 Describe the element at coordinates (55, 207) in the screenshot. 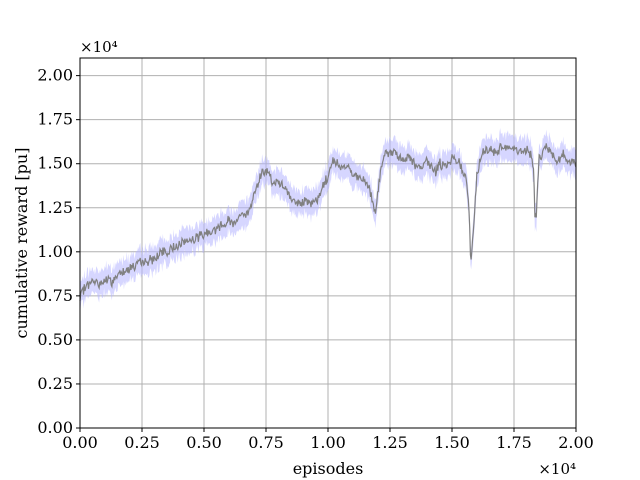

I see `y-tick-label: 1.25` at that location.